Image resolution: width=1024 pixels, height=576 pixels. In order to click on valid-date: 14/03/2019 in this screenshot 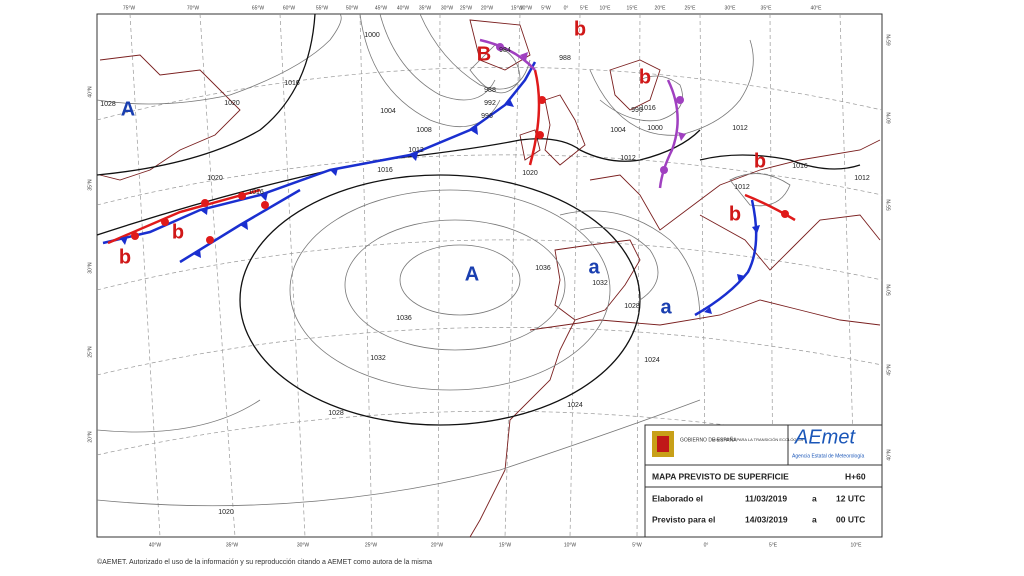, I will do `click(766, 519)`.